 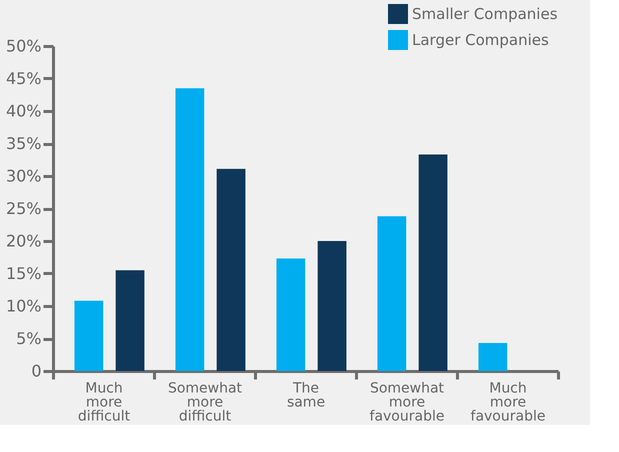 I want to click on x-tick-label: Somewhat more favourable, so click(x=407, y=402).